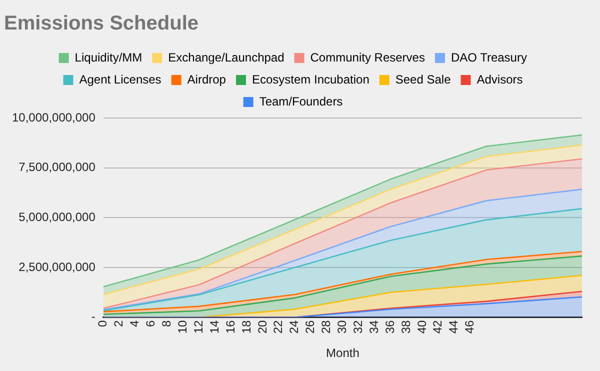 The height and width of the screenshot is (371, 600). What do you see at coordinates (488, 57) in the screenshot?
I see `legend-label: DAO Treasury` at bounding box center [488, 57].